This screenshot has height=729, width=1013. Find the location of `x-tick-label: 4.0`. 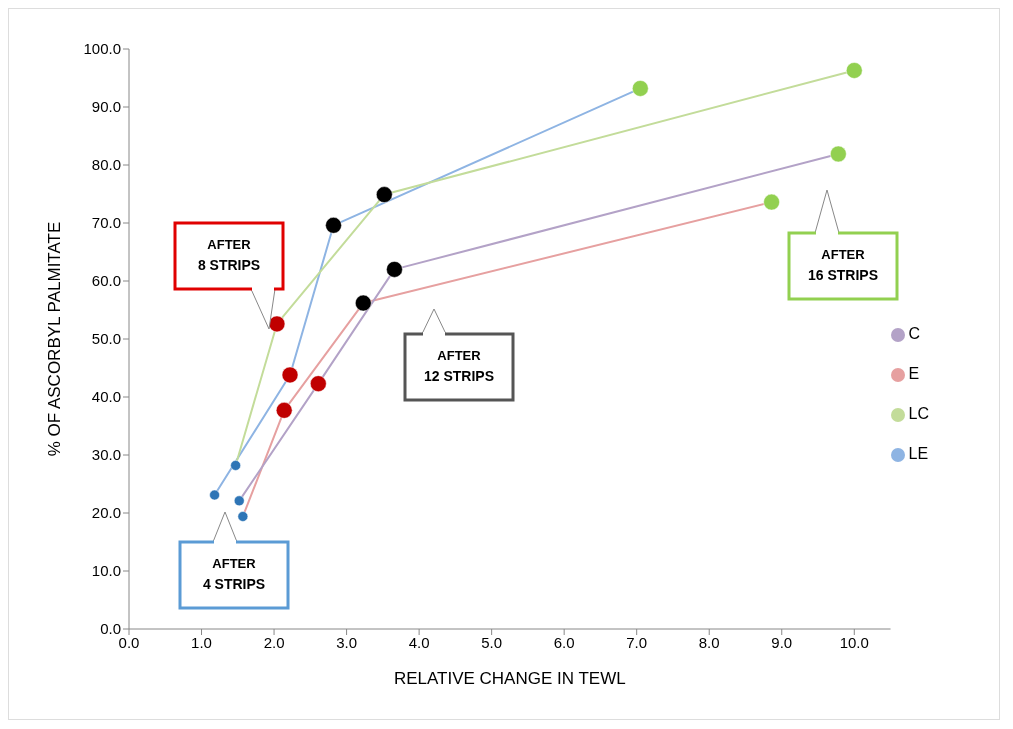

x-tick-label: 4.0 is located at coordinates (419, 642).